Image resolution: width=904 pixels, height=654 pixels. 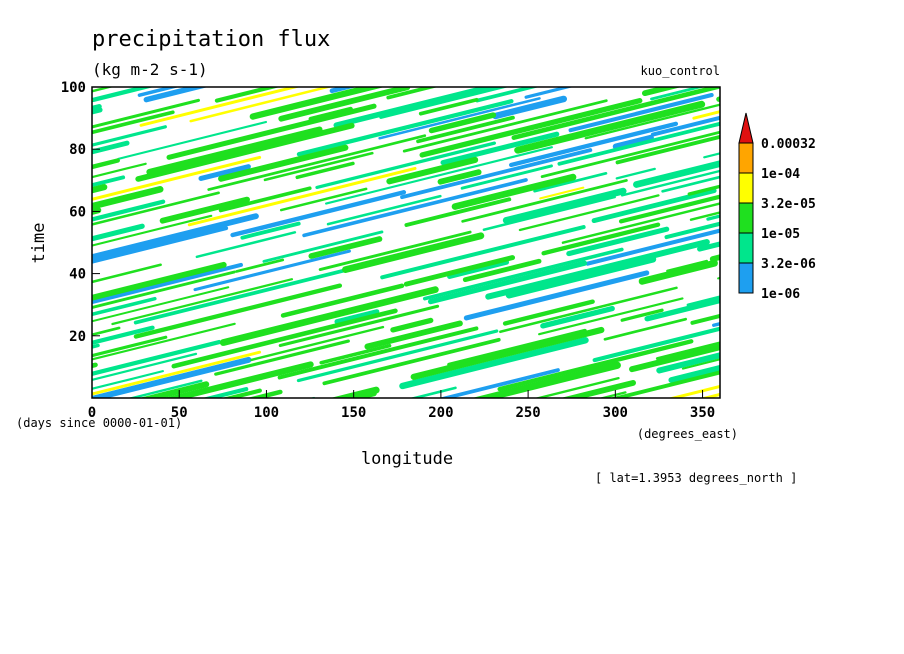 I want to click on colorbar-level-label: 1e-05, so click(x=780, y=234).